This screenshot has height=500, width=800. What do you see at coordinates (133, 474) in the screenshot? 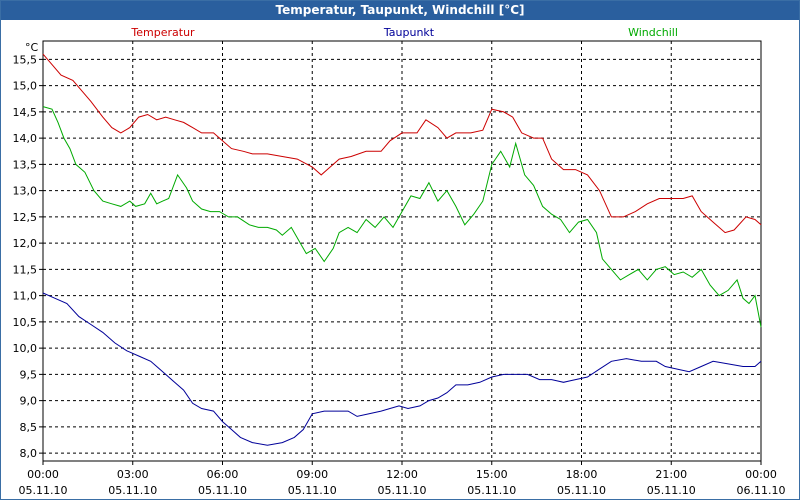
I see `x-tick-time-label: 03:00` at bounding box center [133, 474].